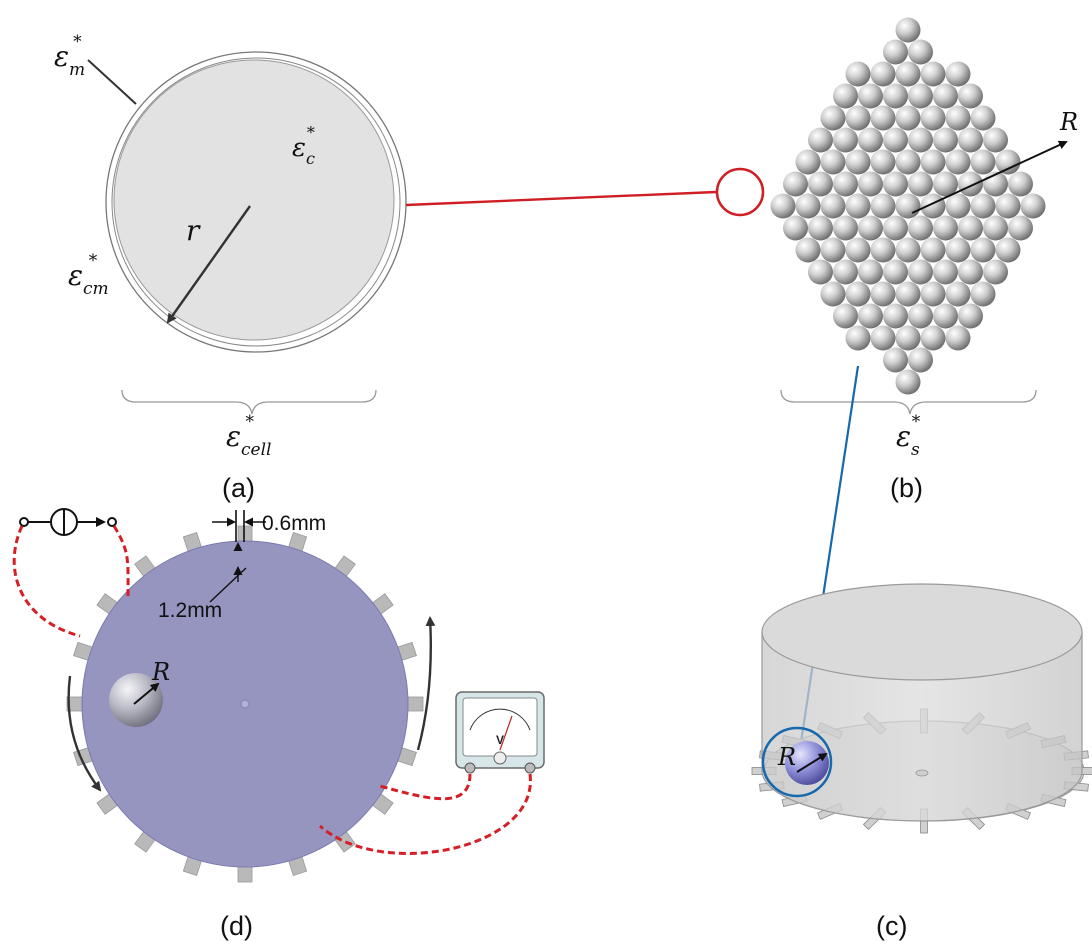 Image resolution: width=1092 pixels, height=941 pixels. I want to click on radius-R-arrow, so click(989, 177).